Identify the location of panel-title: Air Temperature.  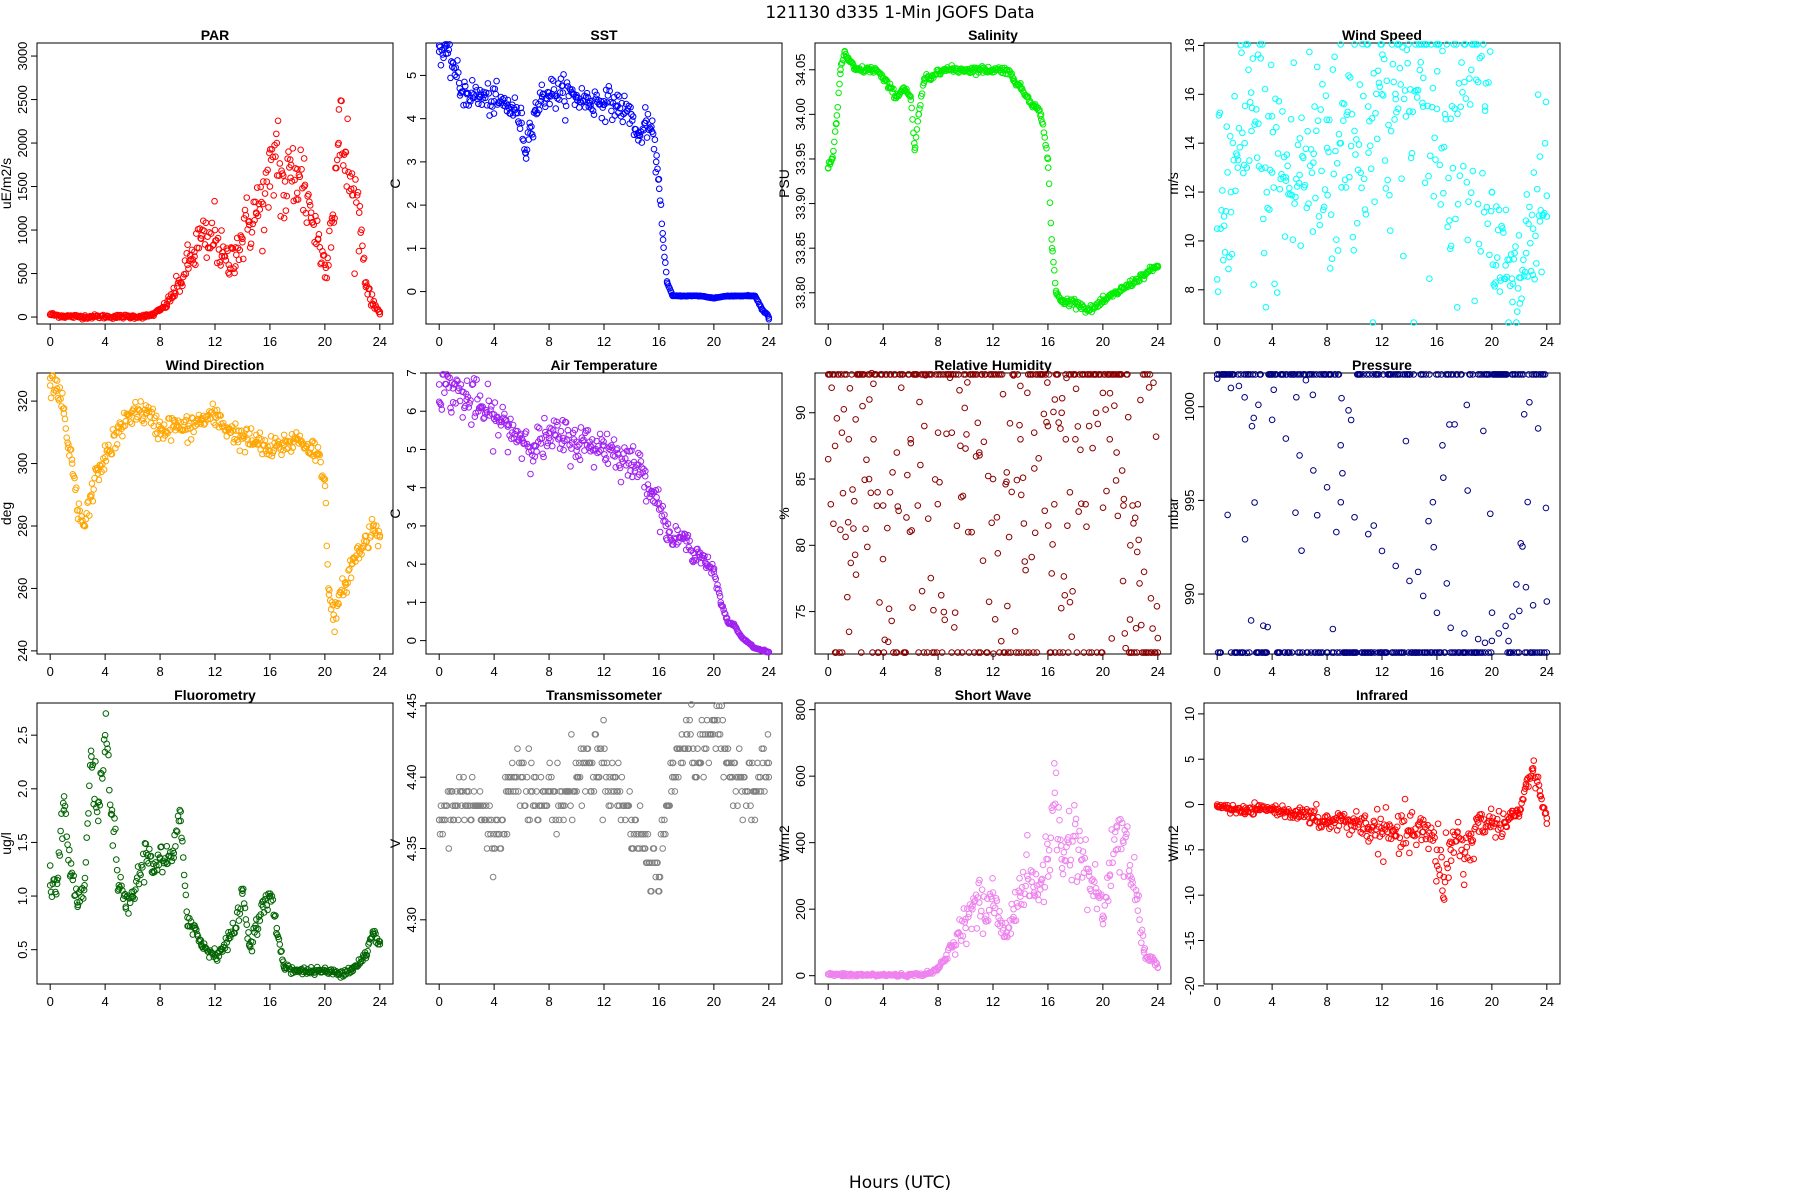
(603, 365).